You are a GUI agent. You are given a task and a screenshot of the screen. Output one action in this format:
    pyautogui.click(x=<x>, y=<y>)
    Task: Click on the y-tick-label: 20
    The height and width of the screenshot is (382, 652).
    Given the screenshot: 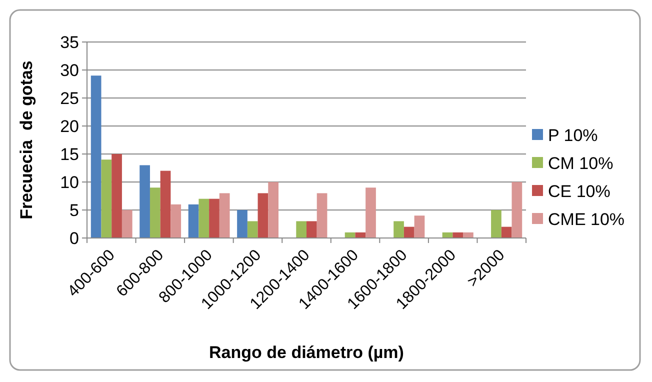 What is the action you would take?
    pyautogui.click(x=69, y=126)
    